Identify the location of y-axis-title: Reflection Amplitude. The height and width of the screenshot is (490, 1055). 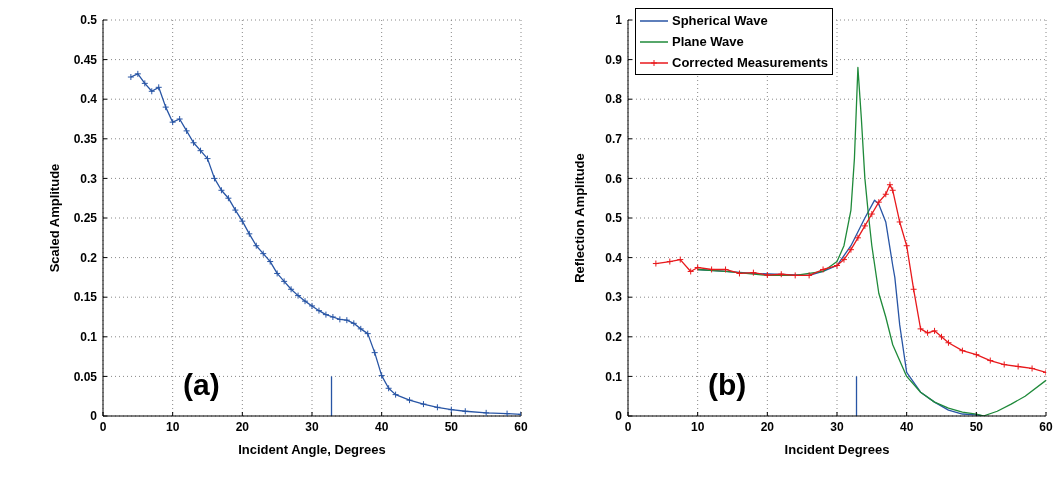
(579, 218).